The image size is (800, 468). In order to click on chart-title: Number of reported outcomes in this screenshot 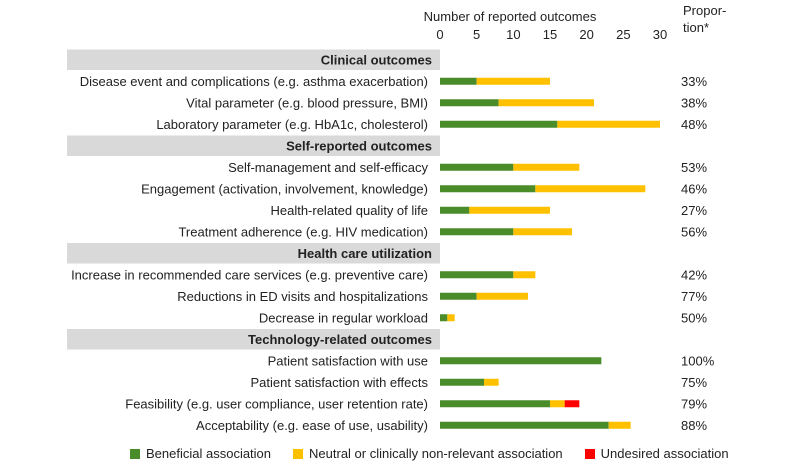, I will do `click(510, 16)`.